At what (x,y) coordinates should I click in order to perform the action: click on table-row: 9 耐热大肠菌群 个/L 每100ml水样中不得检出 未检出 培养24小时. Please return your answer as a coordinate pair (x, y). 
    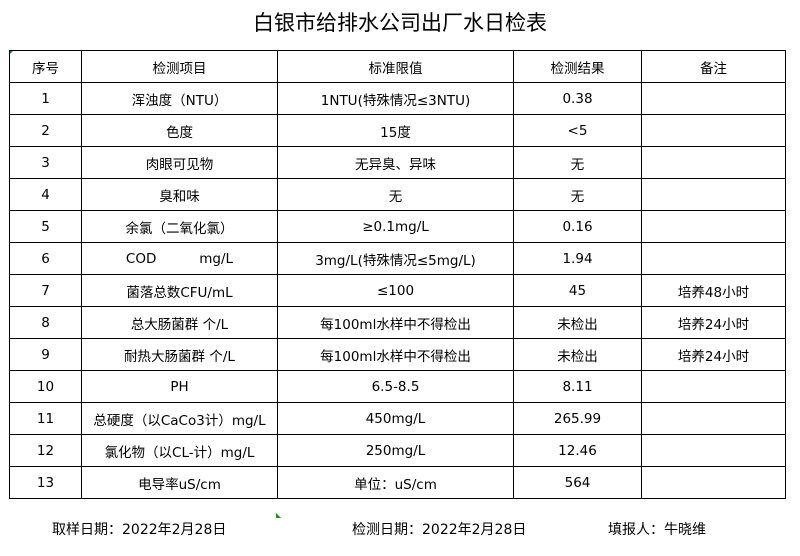
    Looking at the image, I should click on (397, 354).